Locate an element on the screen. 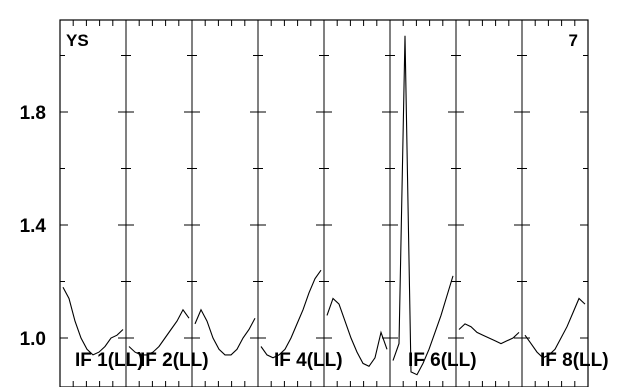  y-tick-labels: 1.0 1.4 1.8 is located at coordinates (33, 226).